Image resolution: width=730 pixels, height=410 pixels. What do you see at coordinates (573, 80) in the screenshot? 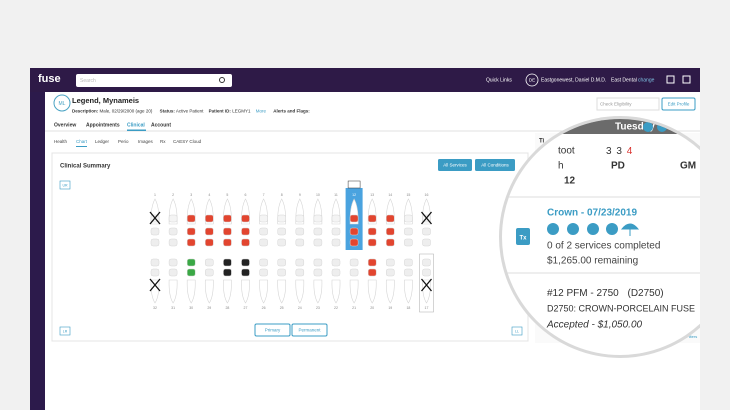
I see `user-name: Eastgonewest, Daniel D.M.D.` at bounding box center [573, 80].